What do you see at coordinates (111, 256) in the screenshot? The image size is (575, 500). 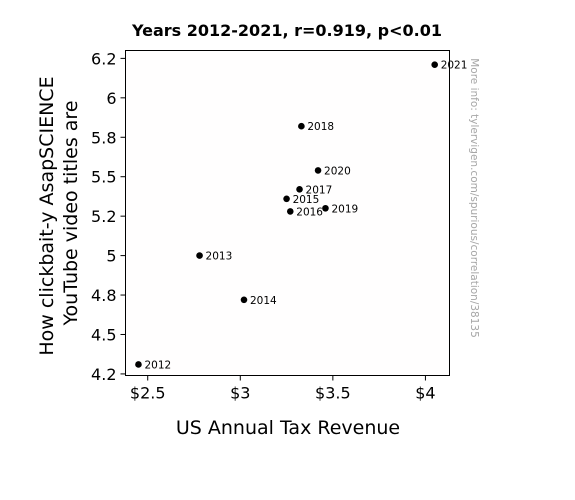 I see `y-tick-label: 5` at bounding box center [111, 256].